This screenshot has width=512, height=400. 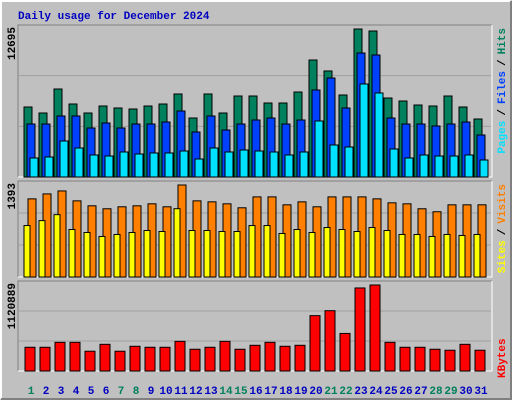 What do you see at coordinates (13, 306) in the screenshot?
I see `y-tick-label: 1120889` at bounding box center [13, 306].